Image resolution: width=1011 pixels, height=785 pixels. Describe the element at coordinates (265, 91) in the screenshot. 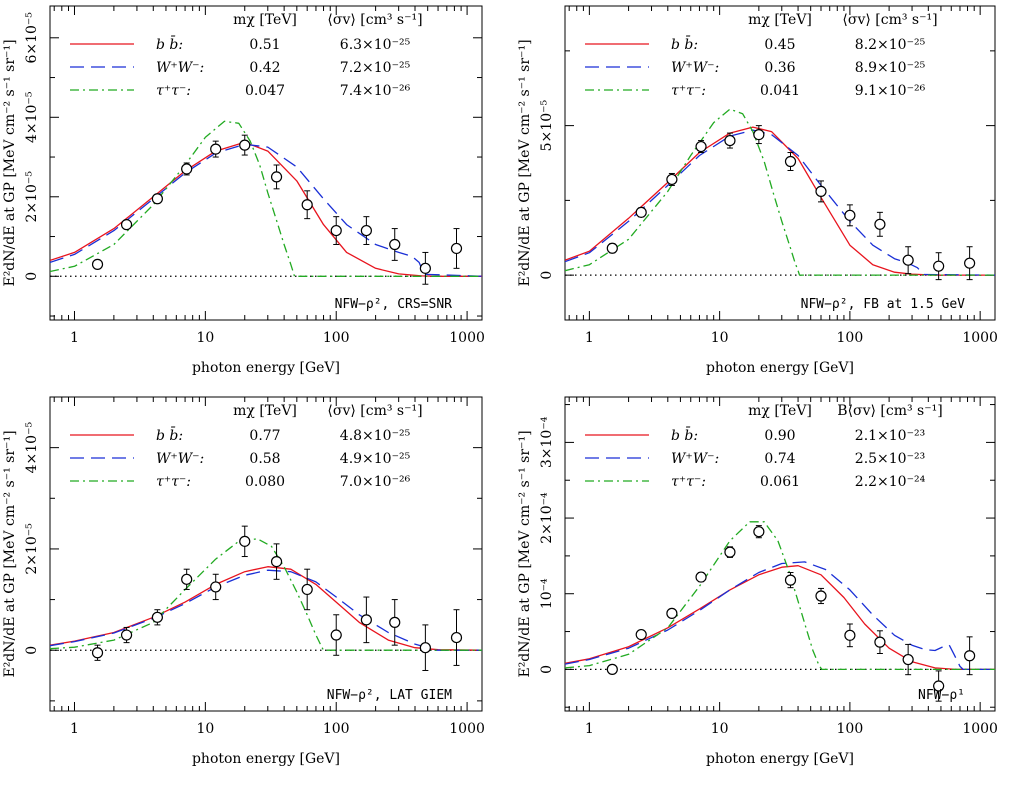

I see `legend-mass: 0.047` at that location.